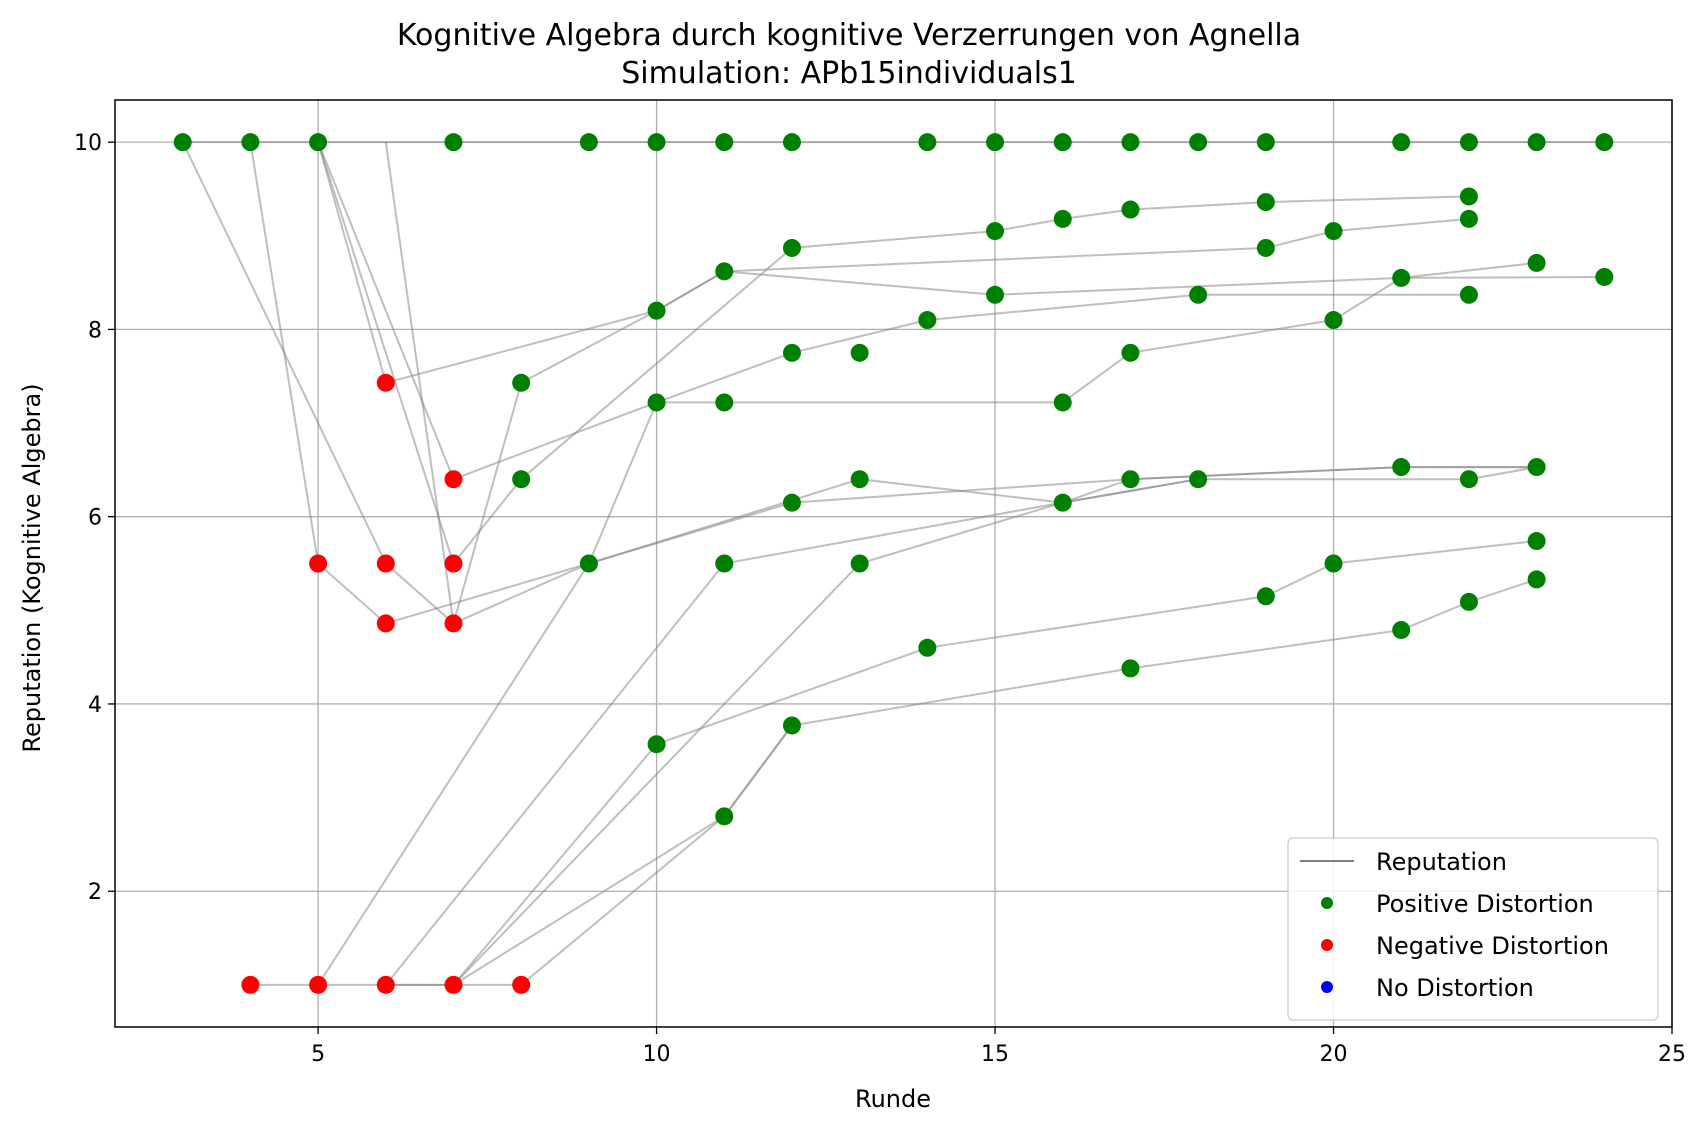  What do you see at coordinates (623, 855) in the screenshot?
I see `reputation-line` at bounding box center [623, 855].